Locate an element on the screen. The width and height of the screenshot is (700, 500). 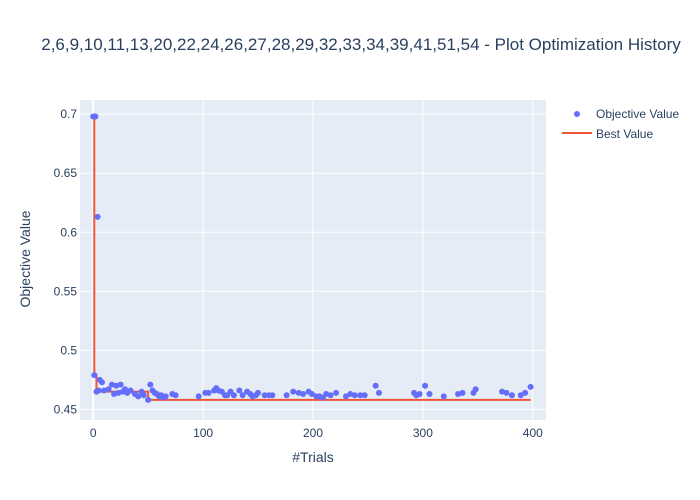
y-tick-label: 0.45 is located at coordinates (66, 409).